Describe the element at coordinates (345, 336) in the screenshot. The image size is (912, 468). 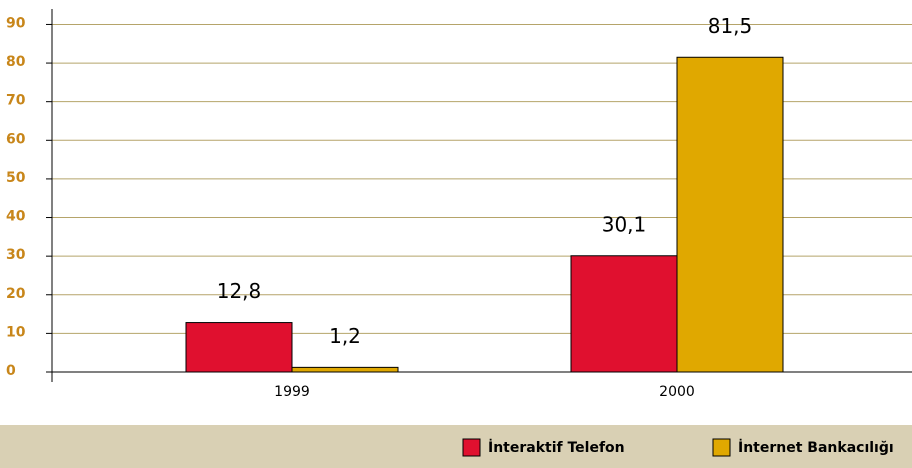
I see `data-label: 1,2` at that location.